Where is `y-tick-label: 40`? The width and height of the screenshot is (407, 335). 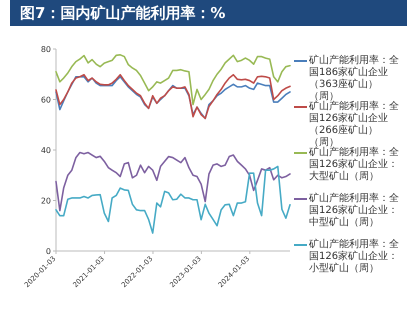
y-tick-label: 40 is located at coordinates (45, 150).